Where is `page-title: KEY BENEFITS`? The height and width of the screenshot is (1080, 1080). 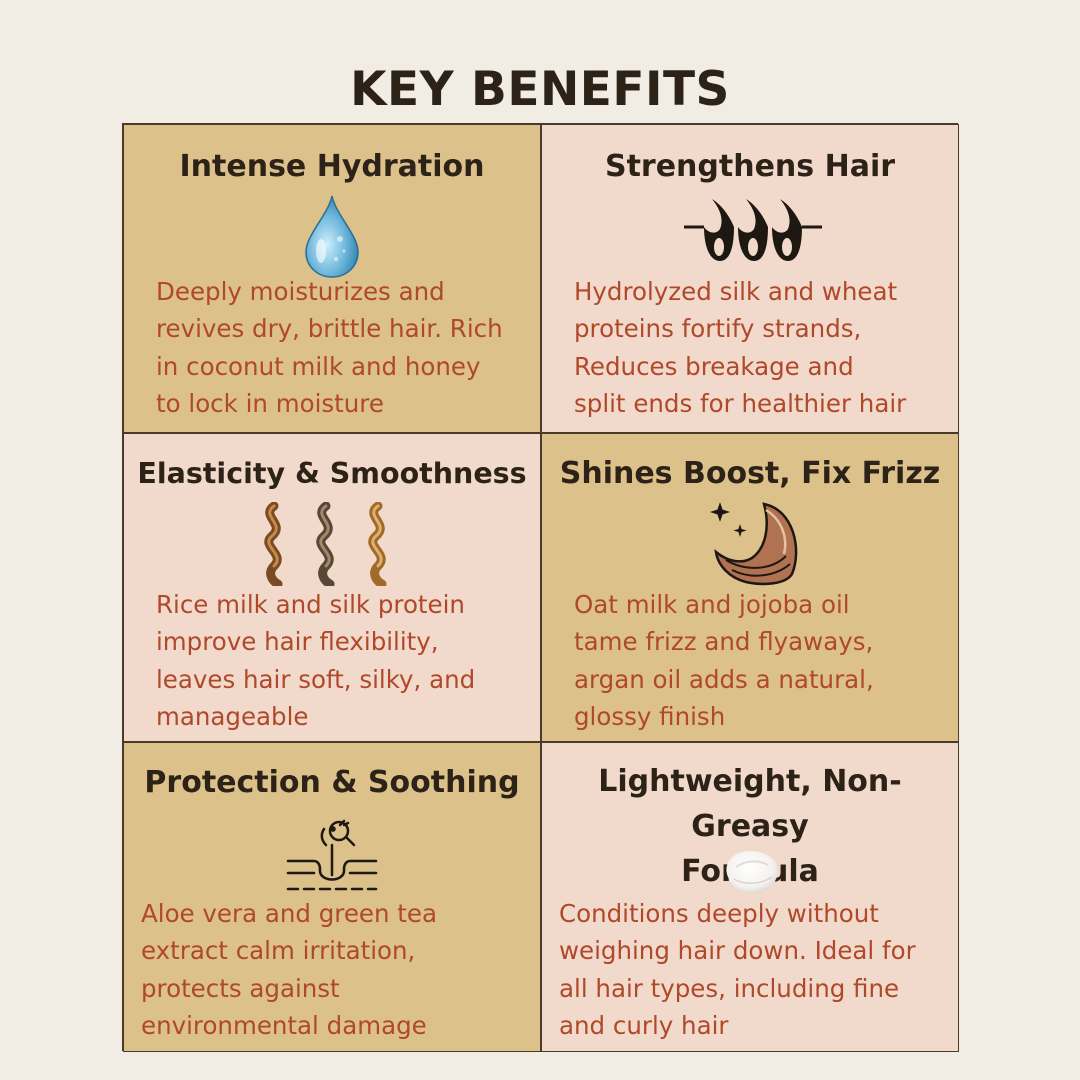 page-title: KEY BENEFITS is located at coordinates (540, 89).